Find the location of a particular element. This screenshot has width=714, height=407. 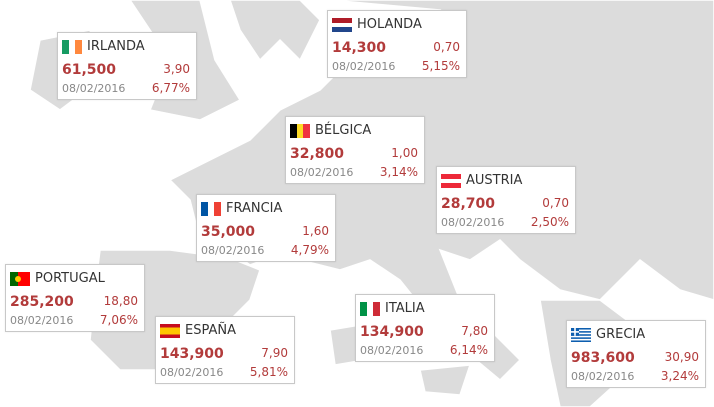

country-name: AUSTRIA is located at coordinates (494, 180).